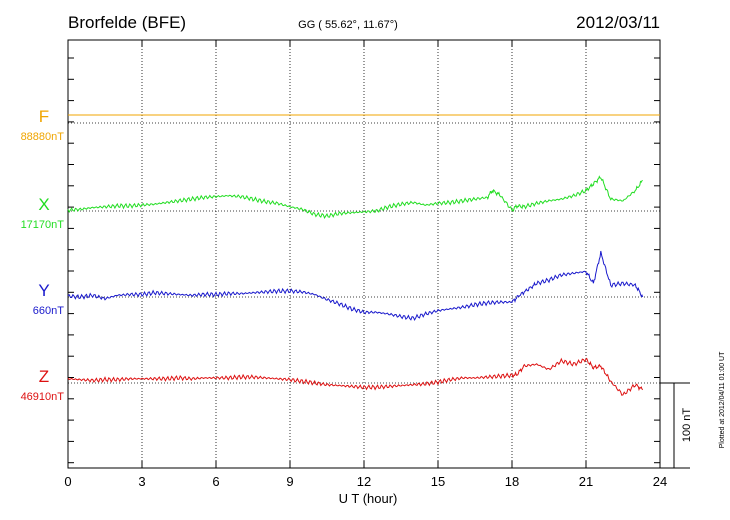  Describe the element at coordinates (43, 290) in the screenshot. I see `series-name-y: Y` at that location.